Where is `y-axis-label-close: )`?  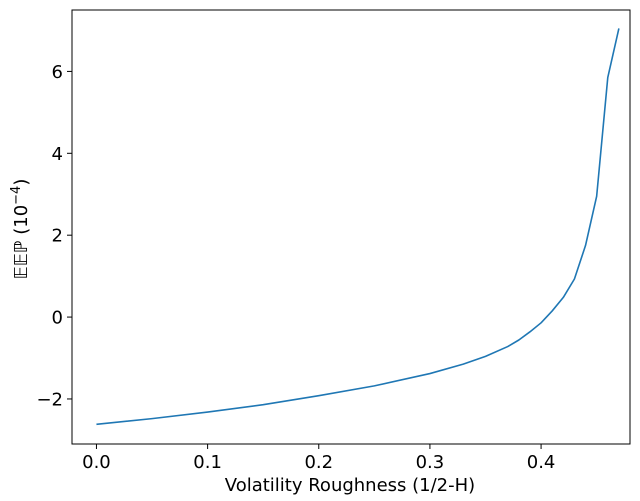 y-axis-label-close: ) is located at coordinates (21, 182).